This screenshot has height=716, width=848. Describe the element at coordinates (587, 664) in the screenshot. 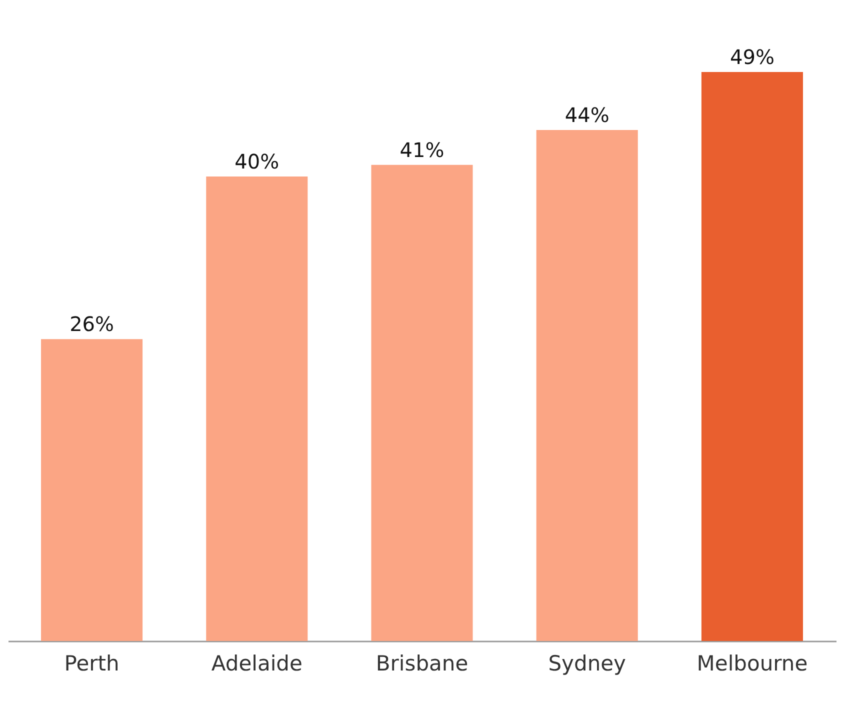

I see `x-tick-label: Sydney` at that location.